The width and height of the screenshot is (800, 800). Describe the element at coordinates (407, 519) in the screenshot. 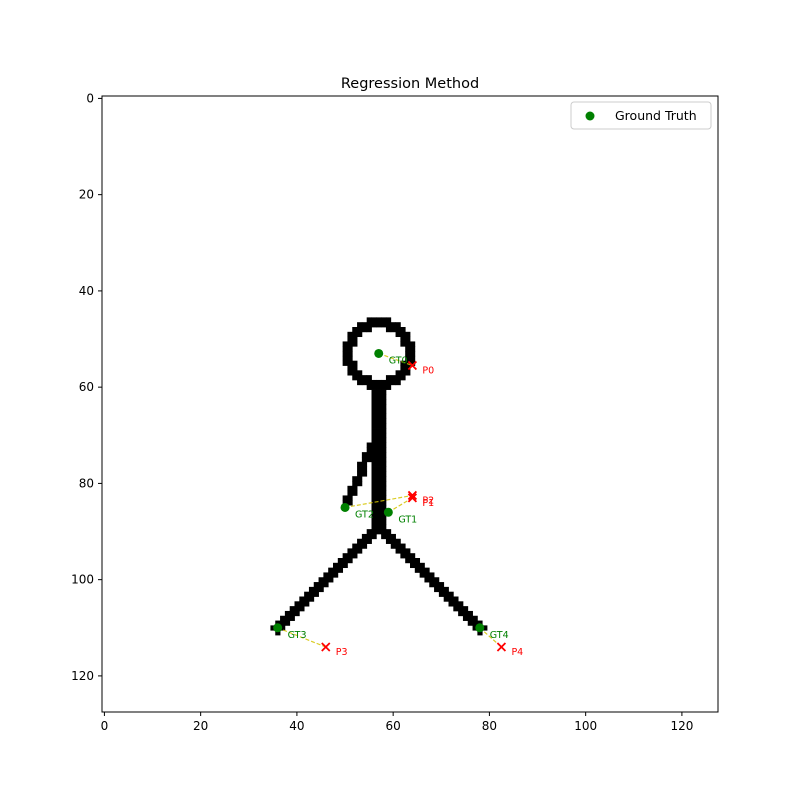

I see `ground-truth-label: GT1` at that location.